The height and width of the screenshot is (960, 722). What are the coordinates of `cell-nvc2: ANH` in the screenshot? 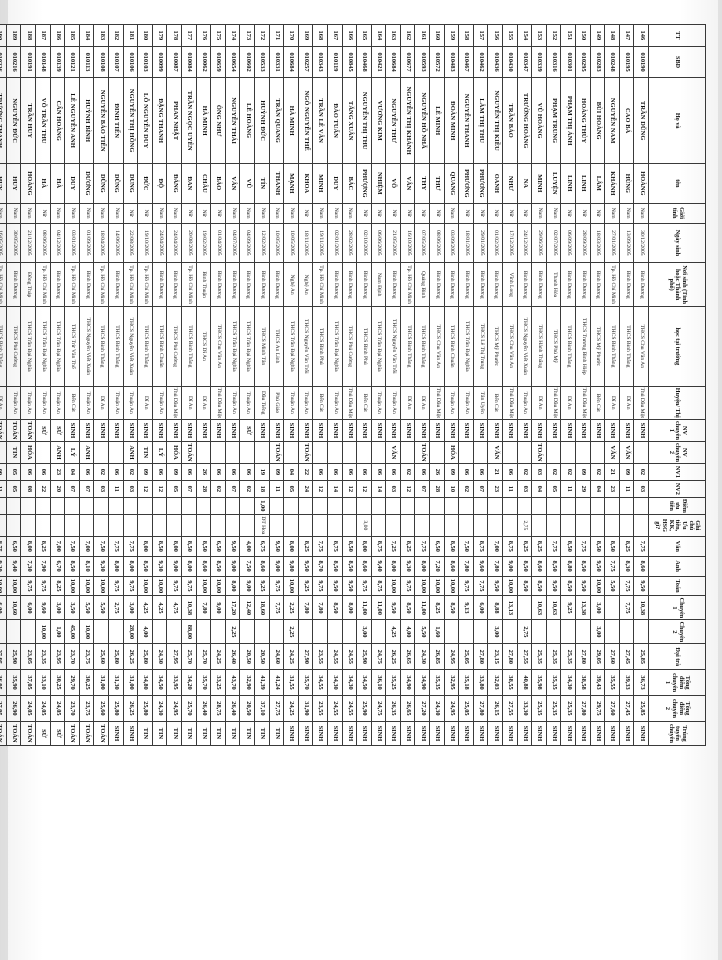 It's located at (86, 452).